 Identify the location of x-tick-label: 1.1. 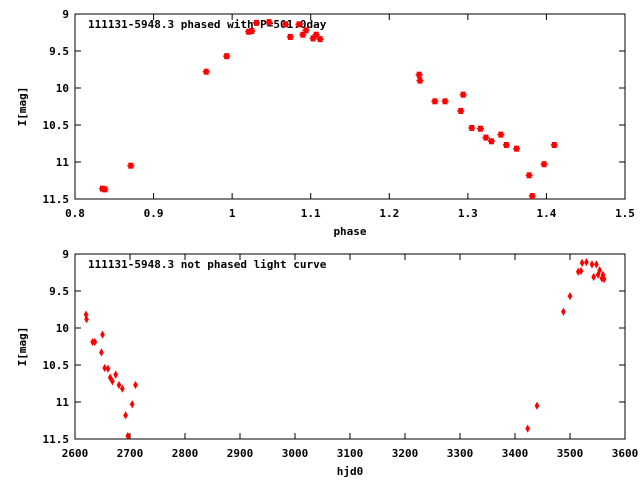
(311, 213).